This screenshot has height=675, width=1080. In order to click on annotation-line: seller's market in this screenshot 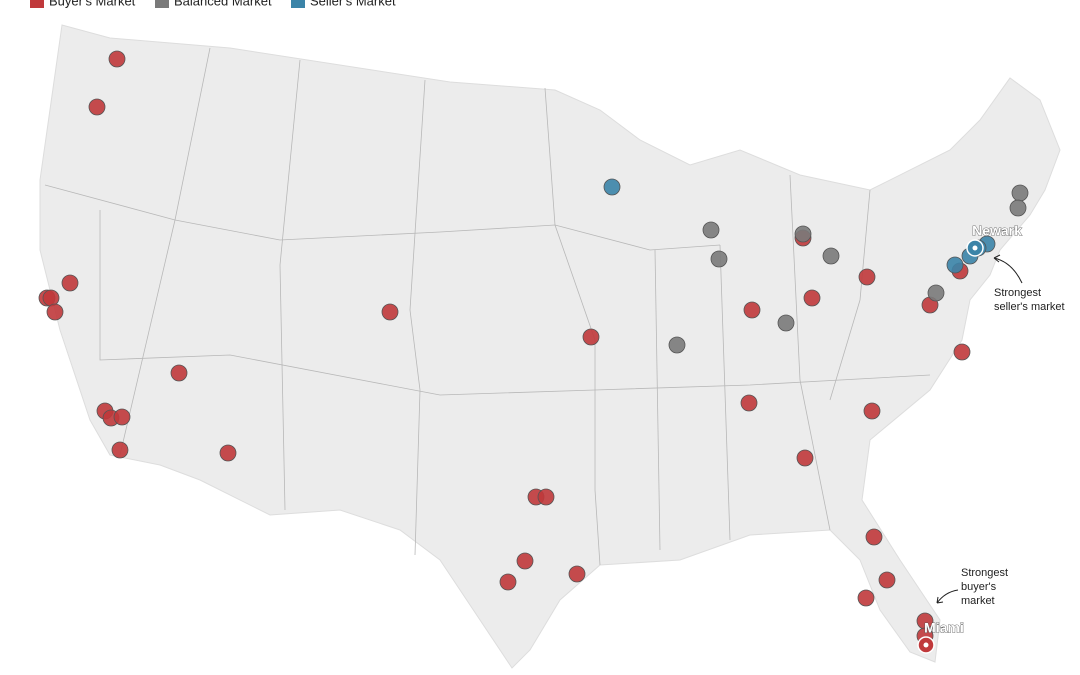, I will do `click(1029, 307)`.